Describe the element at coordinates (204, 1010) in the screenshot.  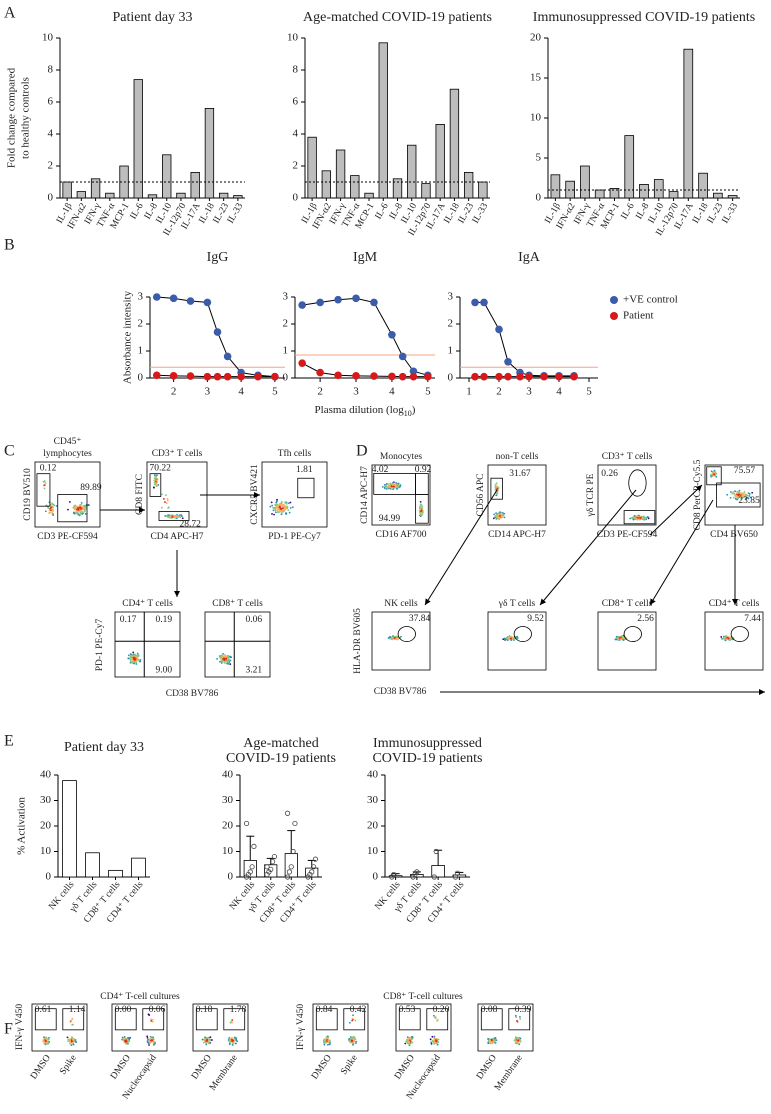
I see `gate-value: 0.18` at that location.